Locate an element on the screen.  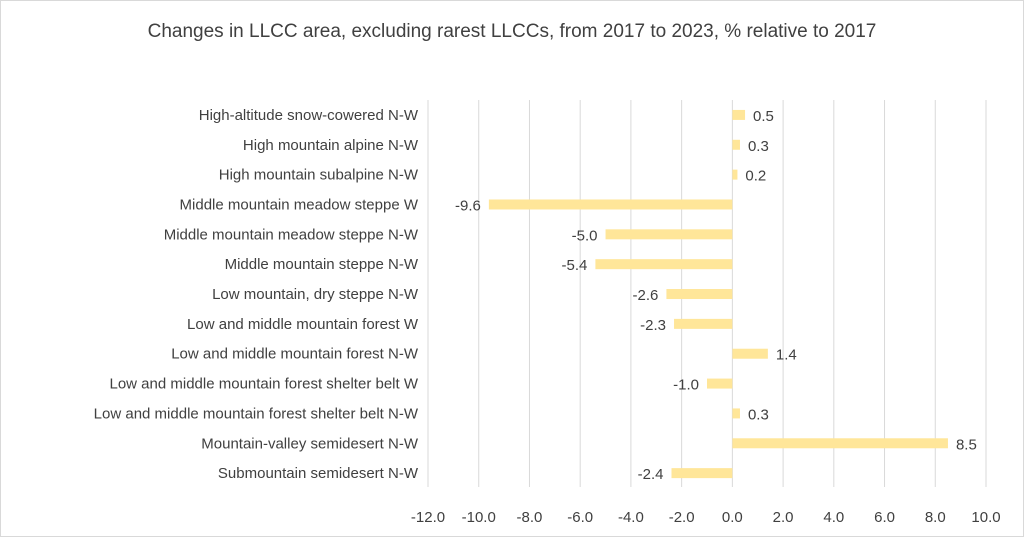
category-label: Middle mountain steppe N-W is located at coordinates (322, 264).